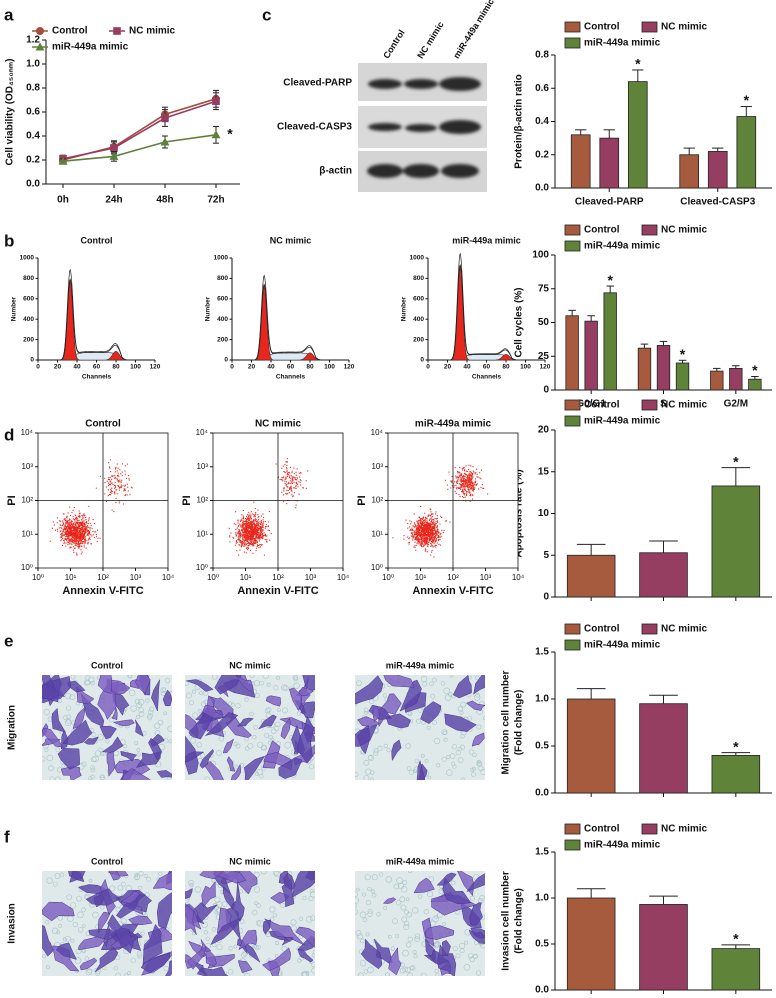  I want to click on error-bar, so click(736, 367).